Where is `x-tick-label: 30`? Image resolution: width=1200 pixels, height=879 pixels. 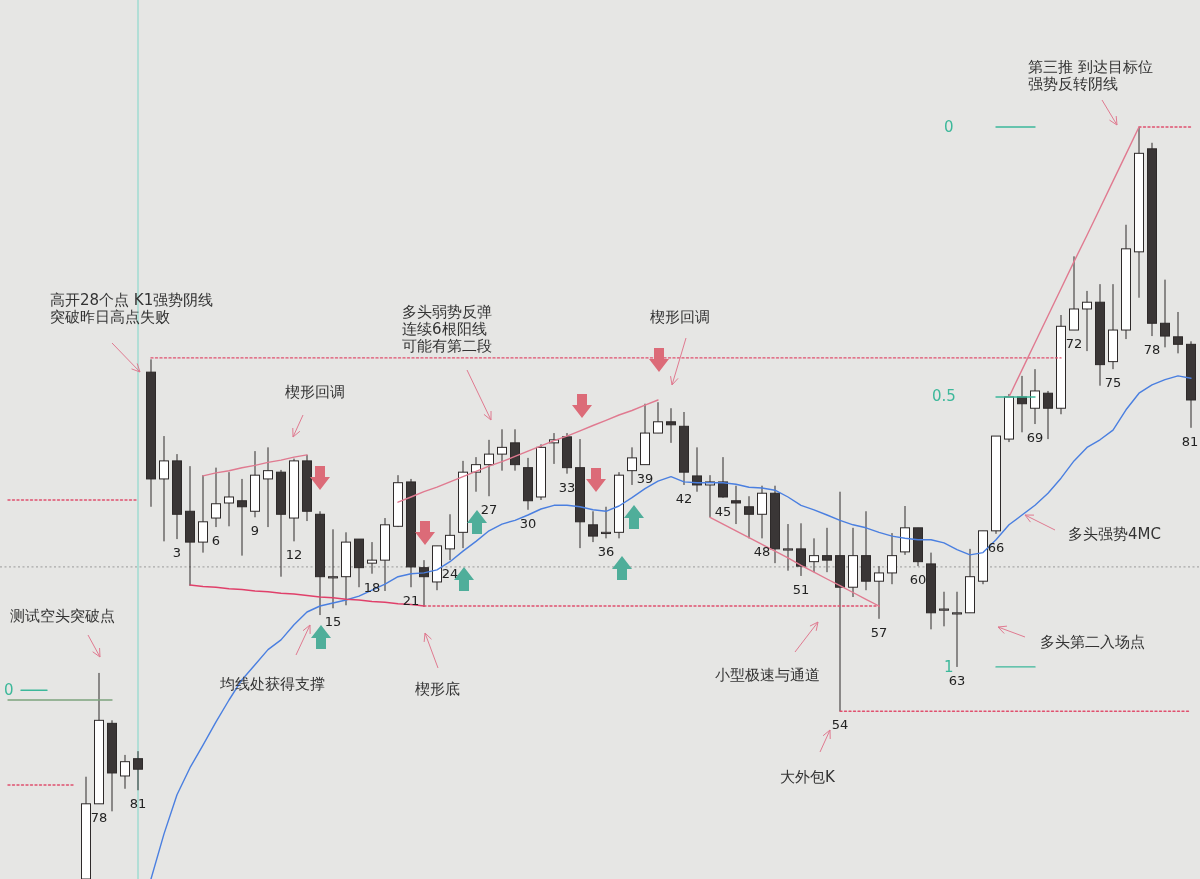
x-tick-label: 30 is located at coordinates (528, 523).